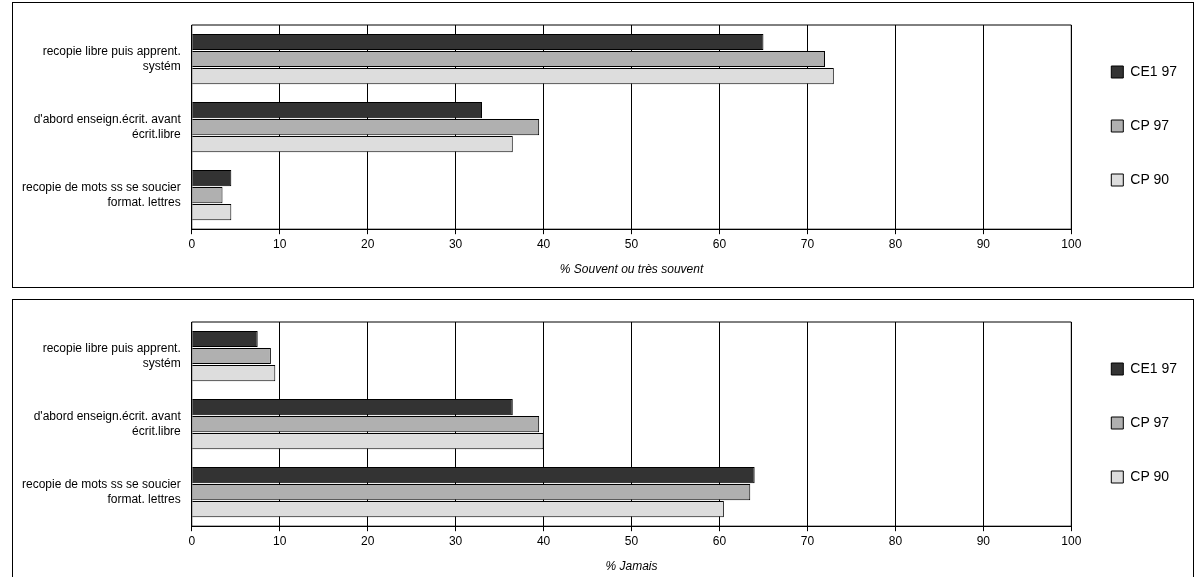 The image size is (1194, 577). I want to click on x-axis-title: % Jamais, so click(631, 566).